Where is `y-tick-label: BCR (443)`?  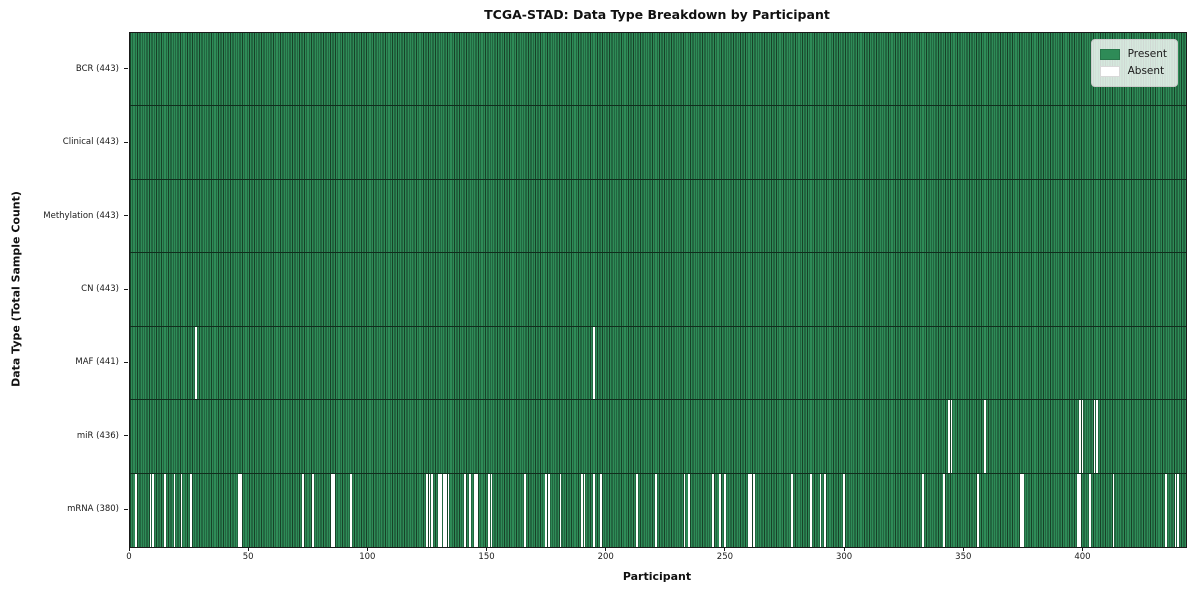
y-tick-label: BCR (443) is located at coordinates (97, 68).